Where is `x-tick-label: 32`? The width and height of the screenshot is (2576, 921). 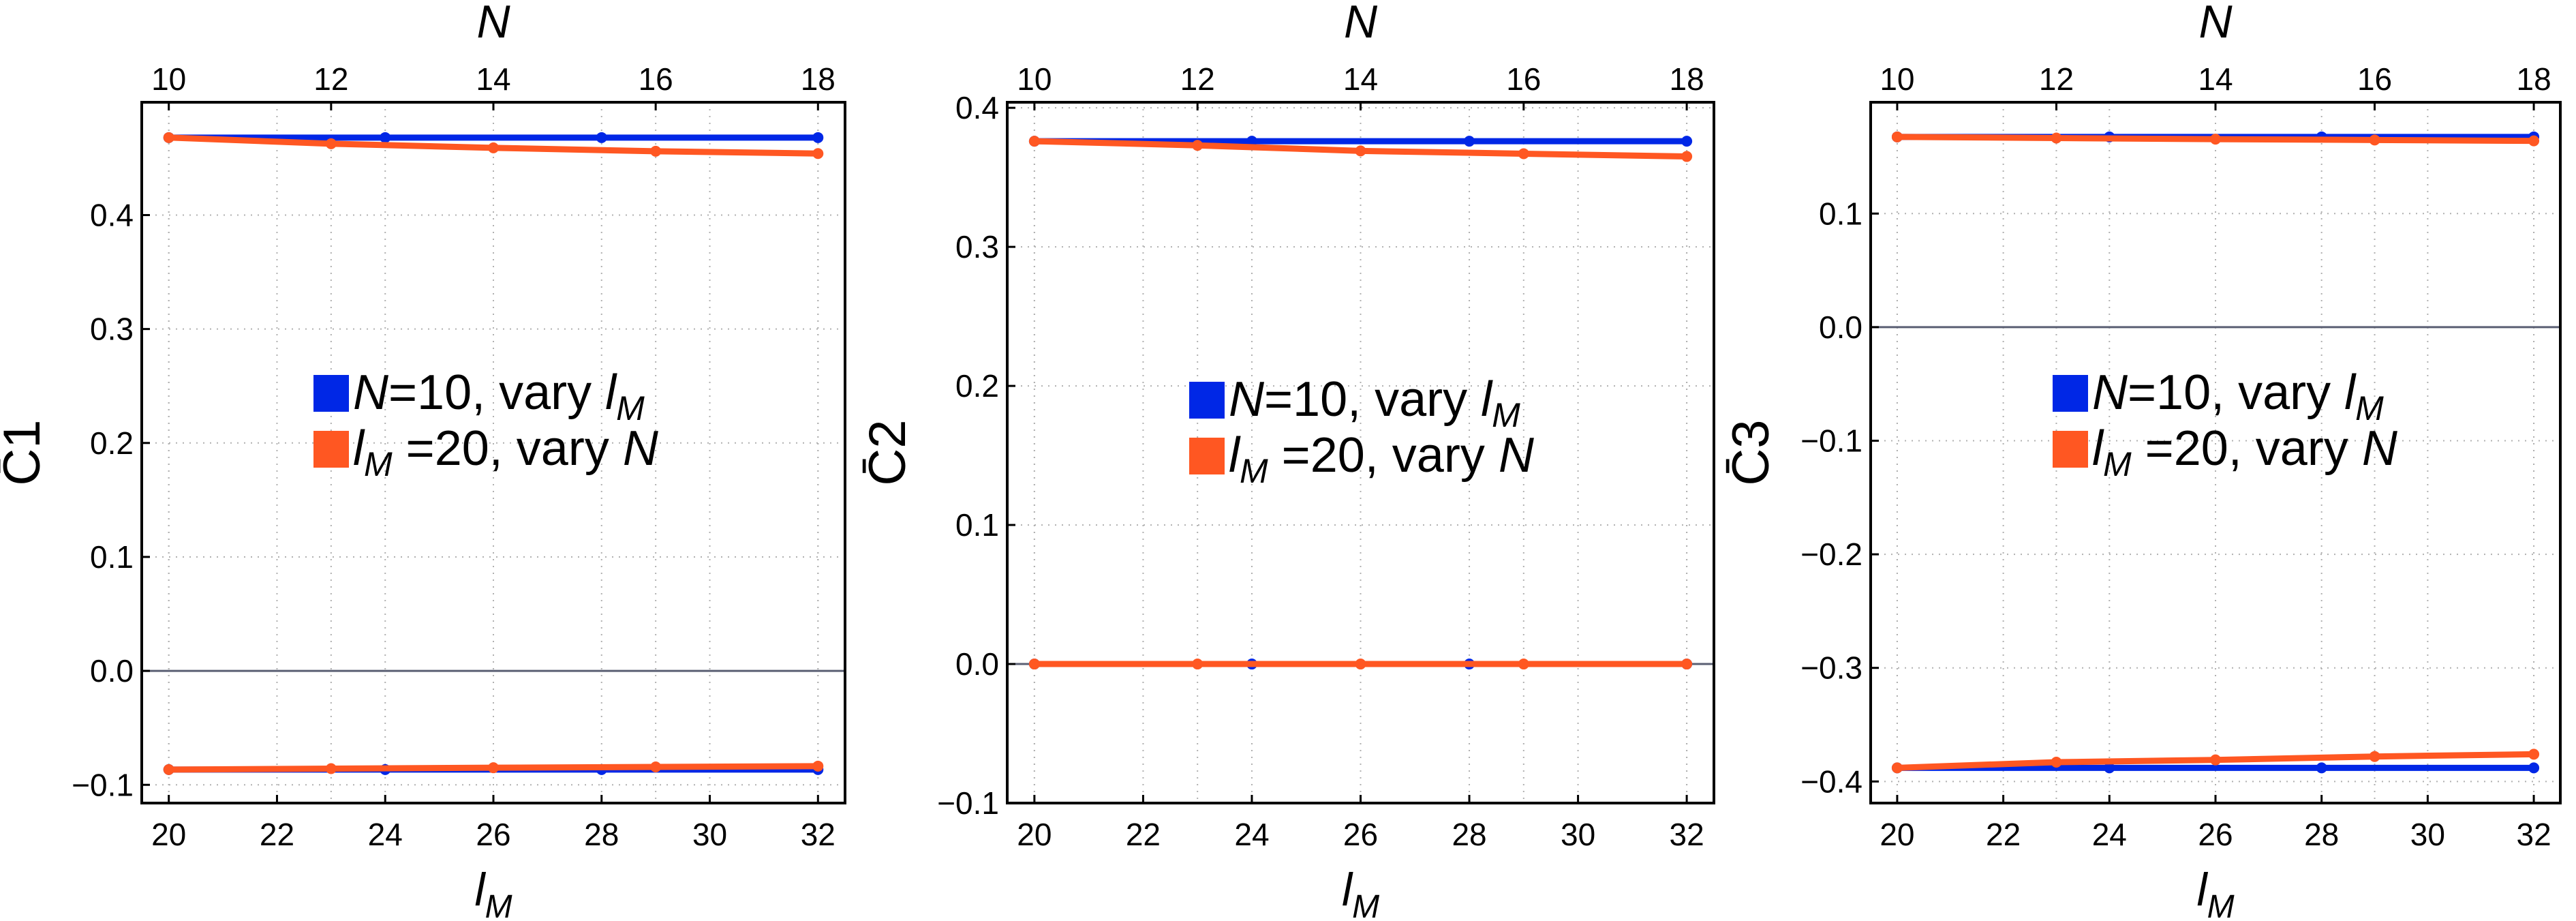
x-tick-label: 32 is located at coordinates (1687, 834).